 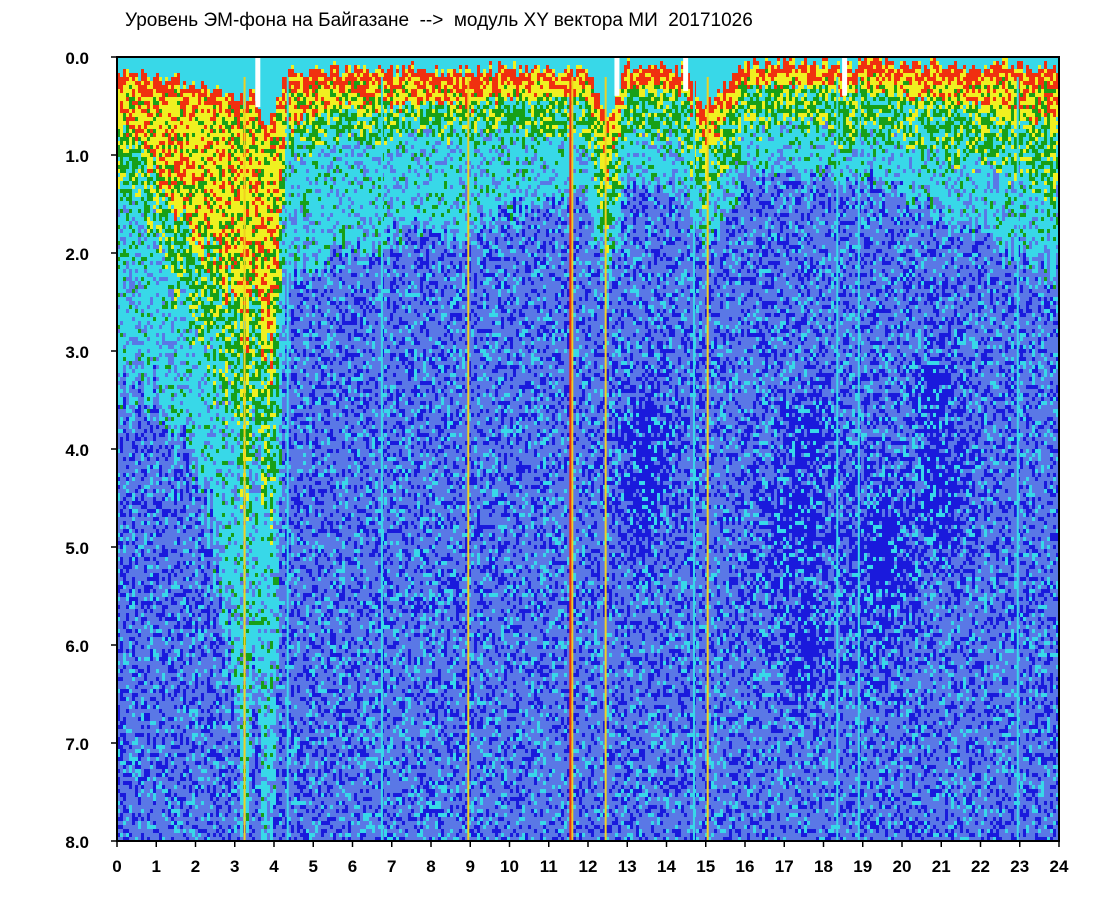 I want to click on x-axis: 0 1 2 3 4 5 6 7 8 9 10 11 12 13 14 15 16 17 18 19 20 21 22 23 24, so click(x=590, y=858).